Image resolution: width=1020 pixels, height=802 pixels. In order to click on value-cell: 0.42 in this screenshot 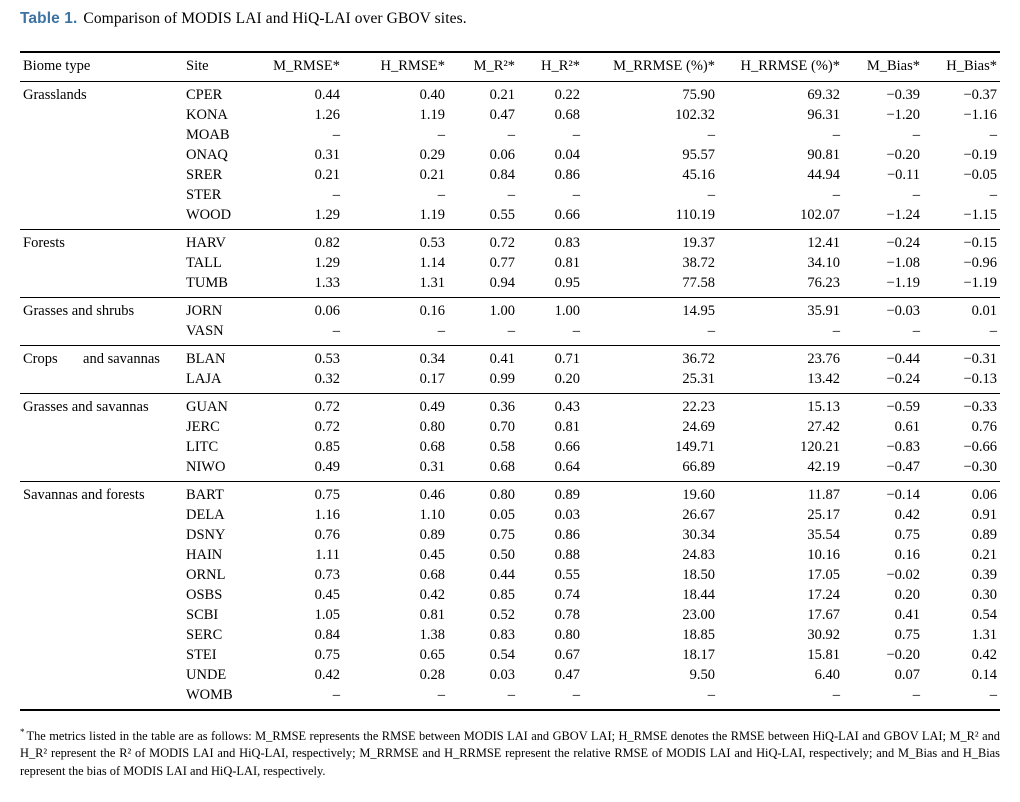, I will do `click(432, 595)`.